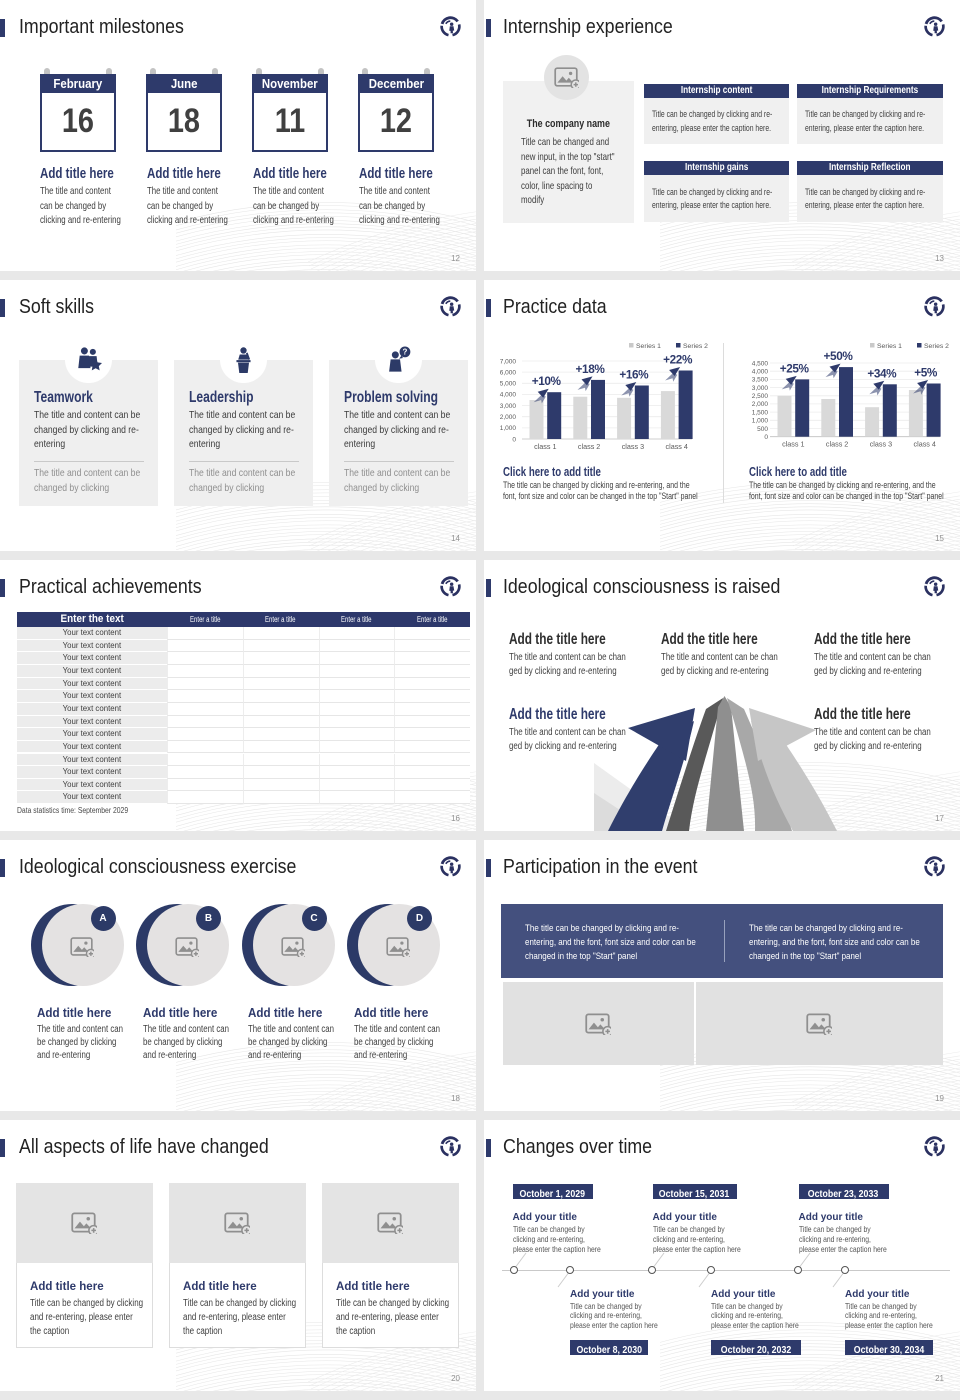 The height and width of the screenshot is (1400, 960). Describe the element at coordinates (634, 375) in the screenshot. I see `svg-text: +16%` at that location.